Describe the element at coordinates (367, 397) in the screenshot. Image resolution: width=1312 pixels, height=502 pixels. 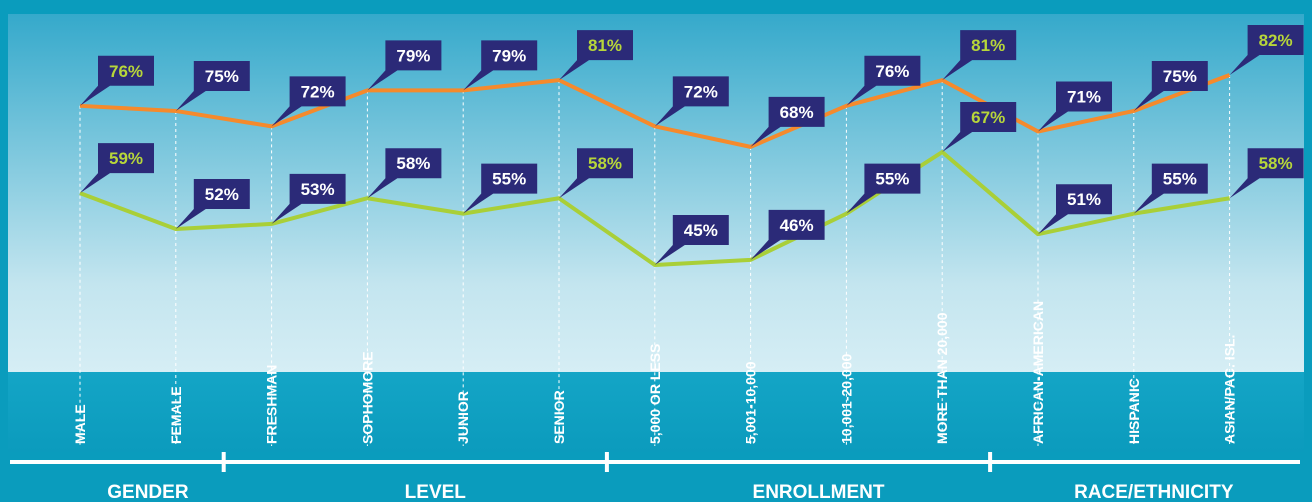
I see `category-label: SOPHOMORE` at that location.